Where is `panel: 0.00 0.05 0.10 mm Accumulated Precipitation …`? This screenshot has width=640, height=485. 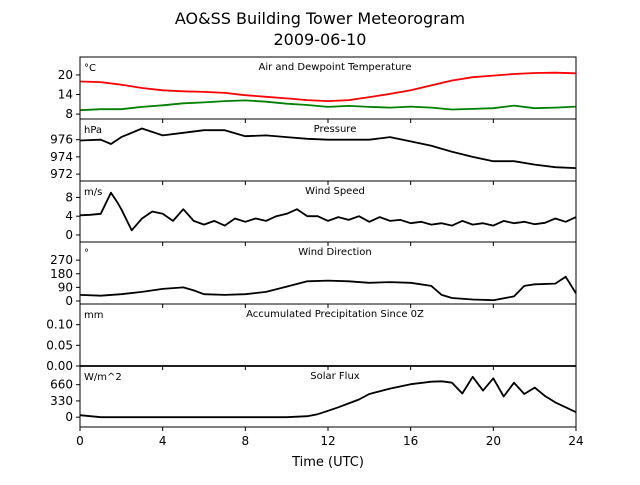 panel: 0.00 0.05 0.10 mm Accumulated Precipitation … is located at coordinates (311, 338).